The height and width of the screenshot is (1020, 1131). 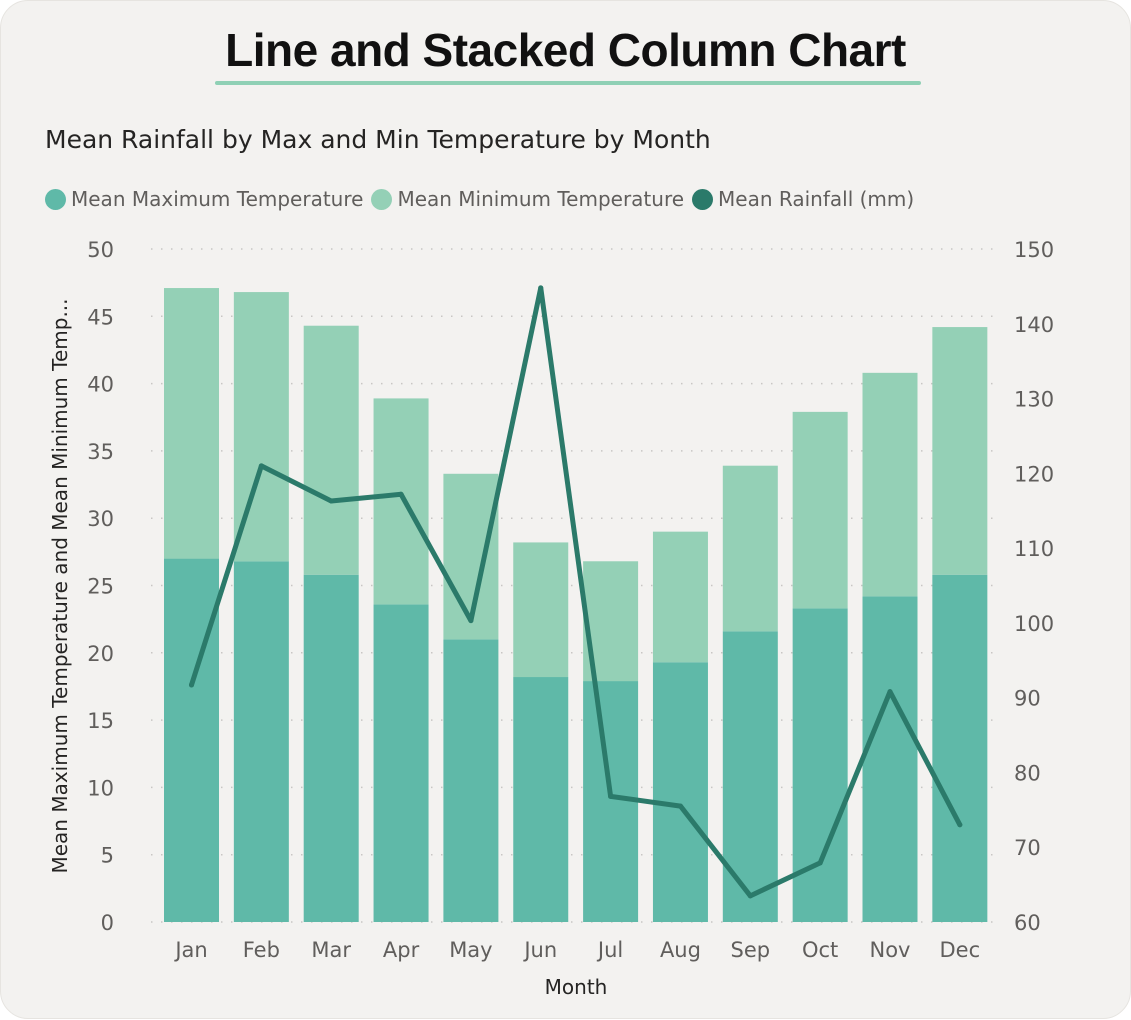 What do you see at coordinates (1034, 549) in the screenshot?
I see `y2-tick-label: 110` at bounding box center [1034, 549].